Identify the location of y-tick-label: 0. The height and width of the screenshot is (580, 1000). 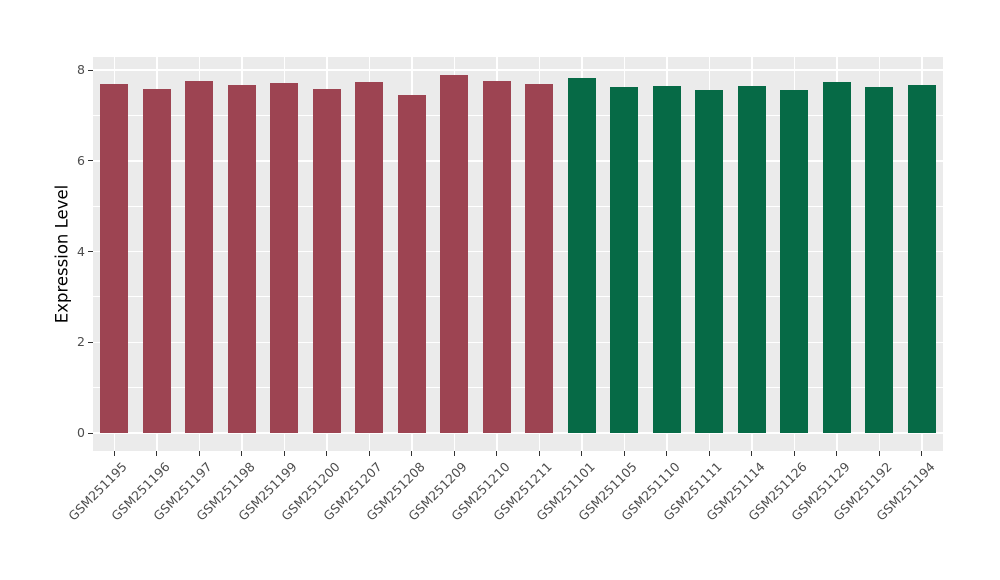
(81, 432).